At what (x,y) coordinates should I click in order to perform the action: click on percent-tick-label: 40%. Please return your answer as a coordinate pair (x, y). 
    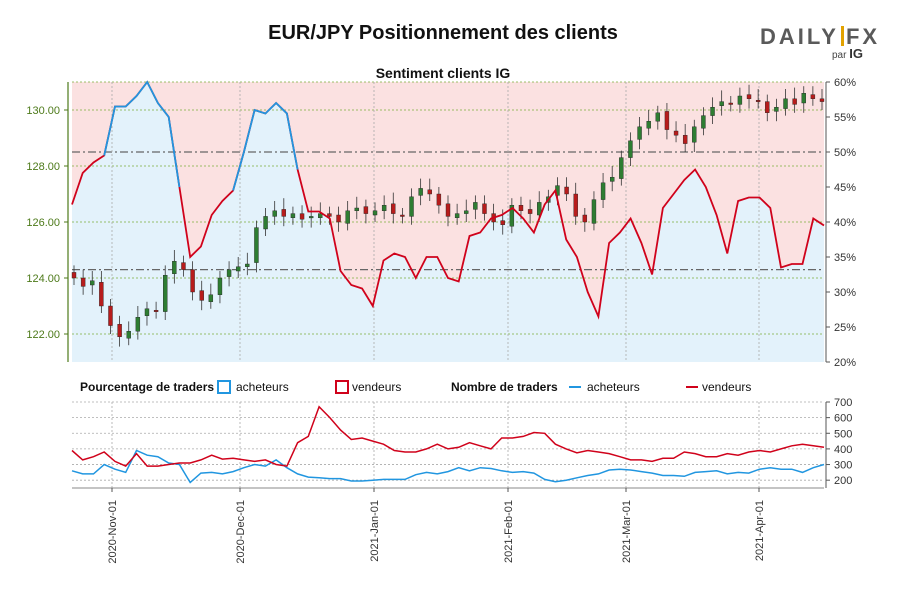
    Looking at the image, I should click on (845, 223).